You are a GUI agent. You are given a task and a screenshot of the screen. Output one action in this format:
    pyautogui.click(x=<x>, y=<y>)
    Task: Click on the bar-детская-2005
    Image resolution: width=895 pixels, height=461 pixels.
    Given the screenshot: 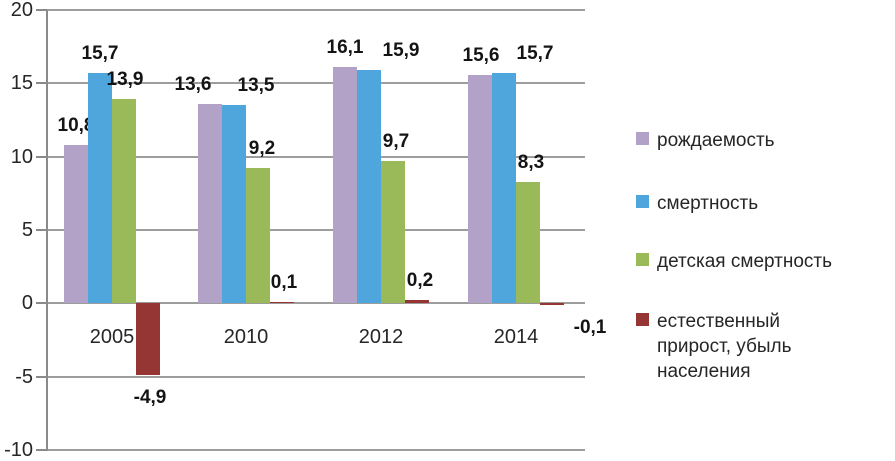 What is the action you would take?
    pyautogui.click(x=124, y=201)
    